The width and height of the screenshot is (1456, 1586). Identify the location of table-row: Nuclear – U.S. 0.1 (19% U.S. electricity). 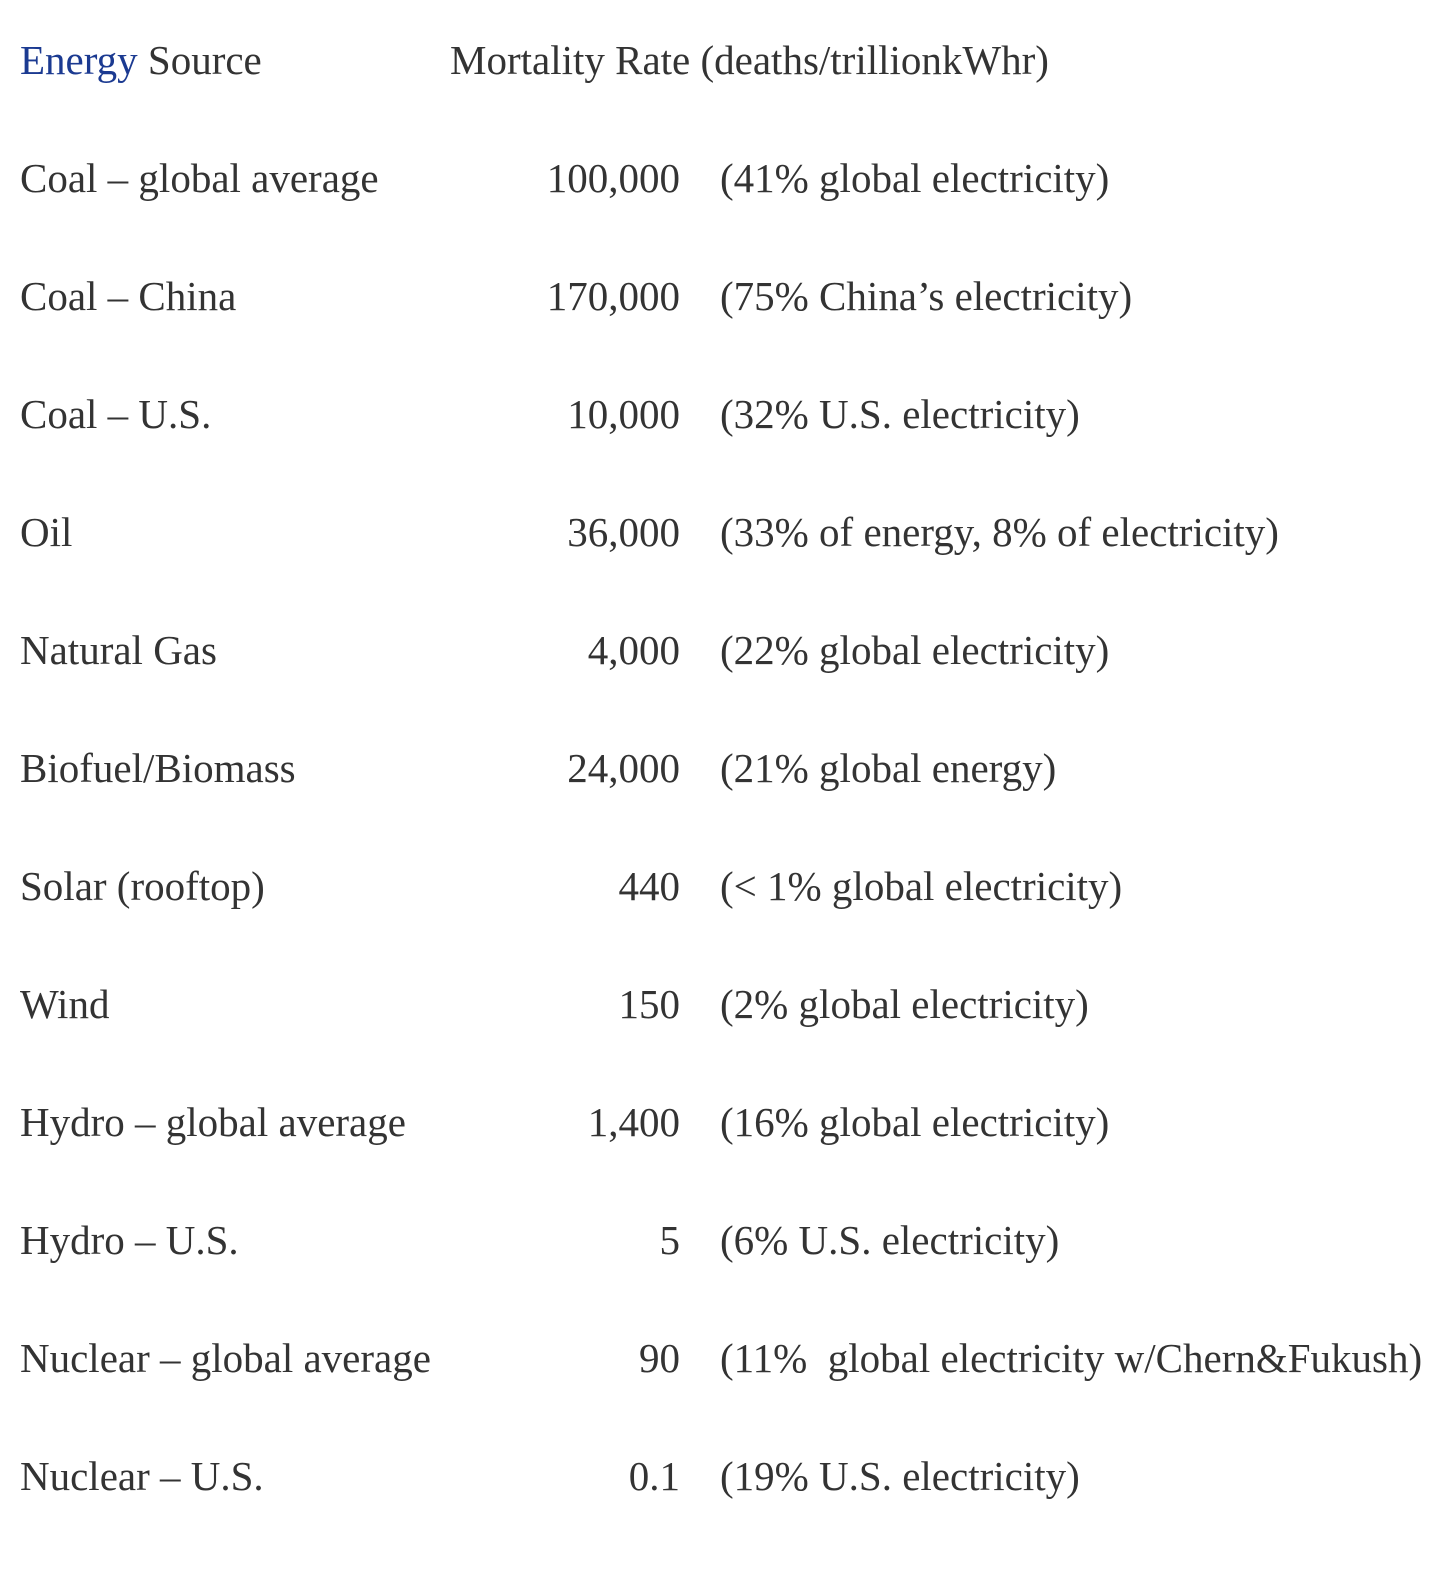
(728, 1476).